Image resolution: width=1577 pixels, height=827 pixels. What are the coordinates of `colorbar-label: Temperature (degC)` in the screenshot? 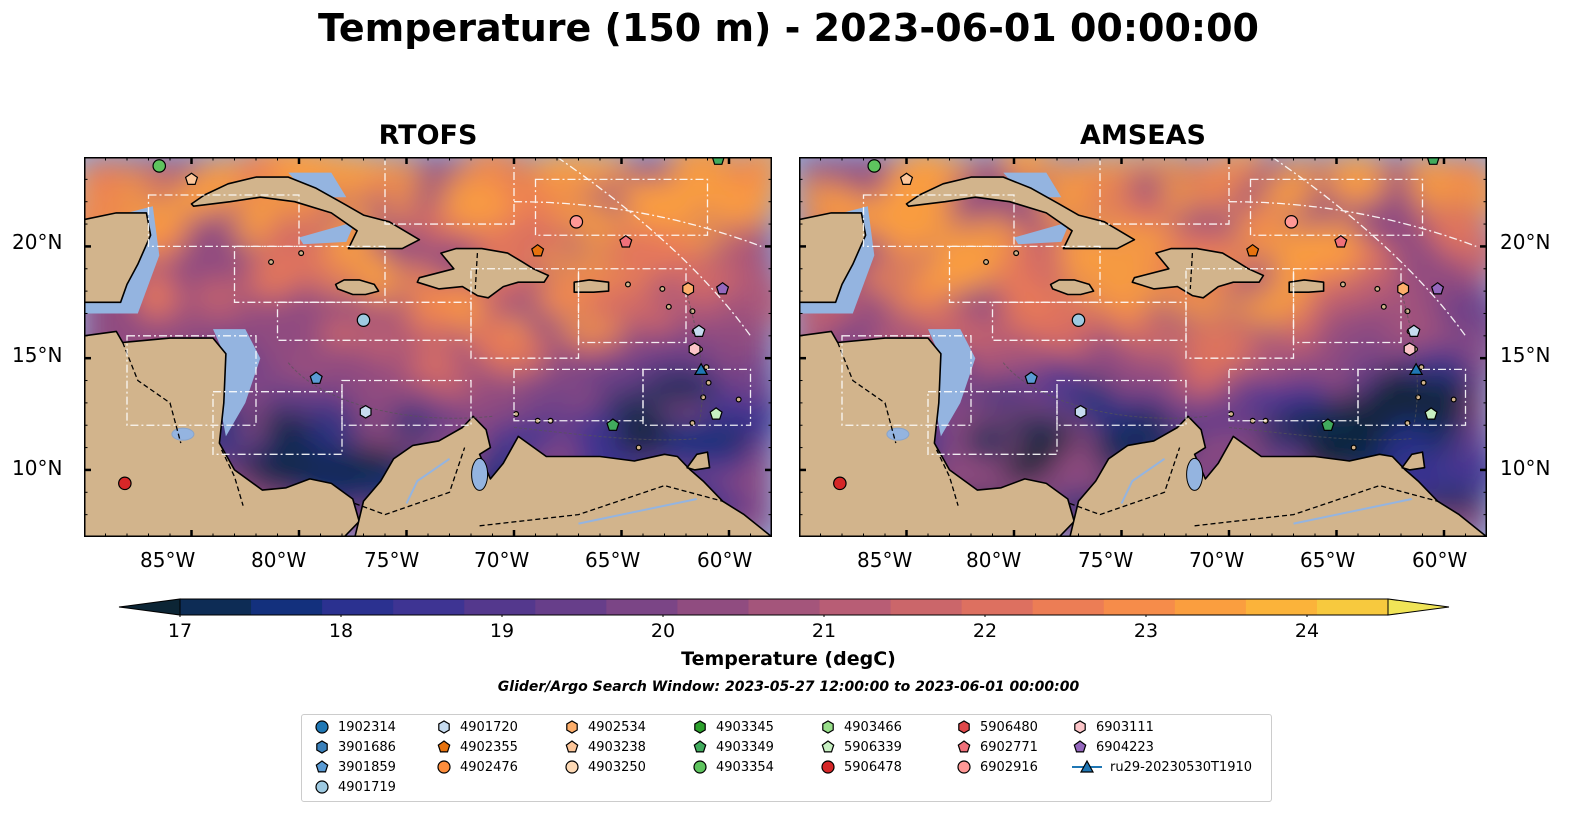 It's located at (788, 659).